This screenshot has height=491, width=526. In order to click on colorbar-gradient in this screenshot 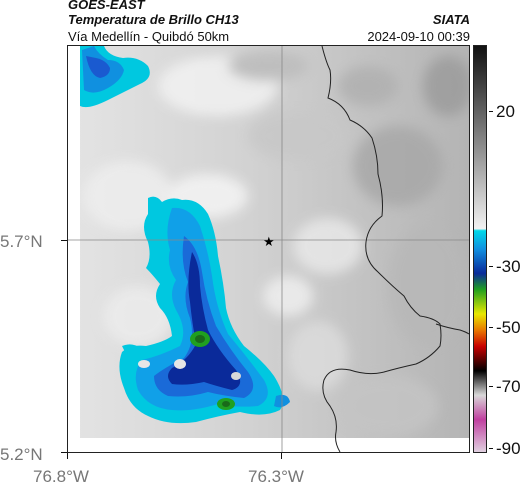, I will do `click(480, 249)`.